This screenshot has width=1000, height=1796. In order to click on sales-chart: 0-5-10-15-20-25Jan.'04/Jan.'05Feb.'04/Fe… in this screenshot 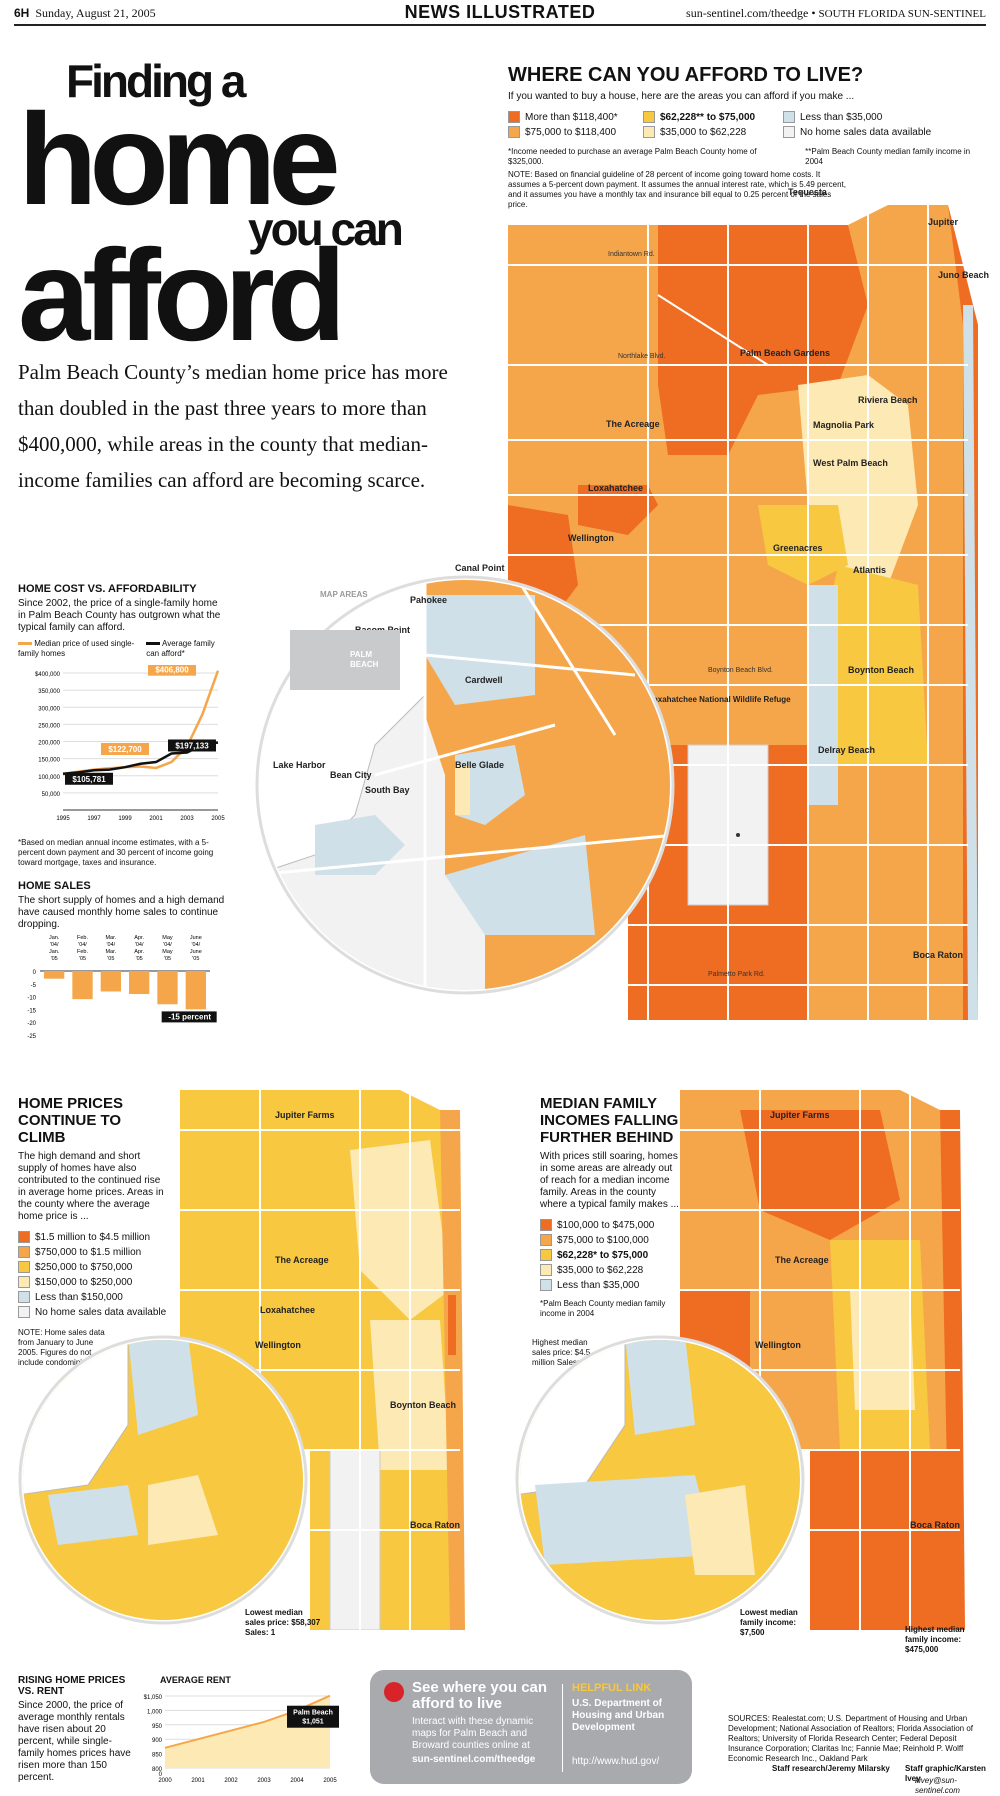, I will do `click(122, 987)`.